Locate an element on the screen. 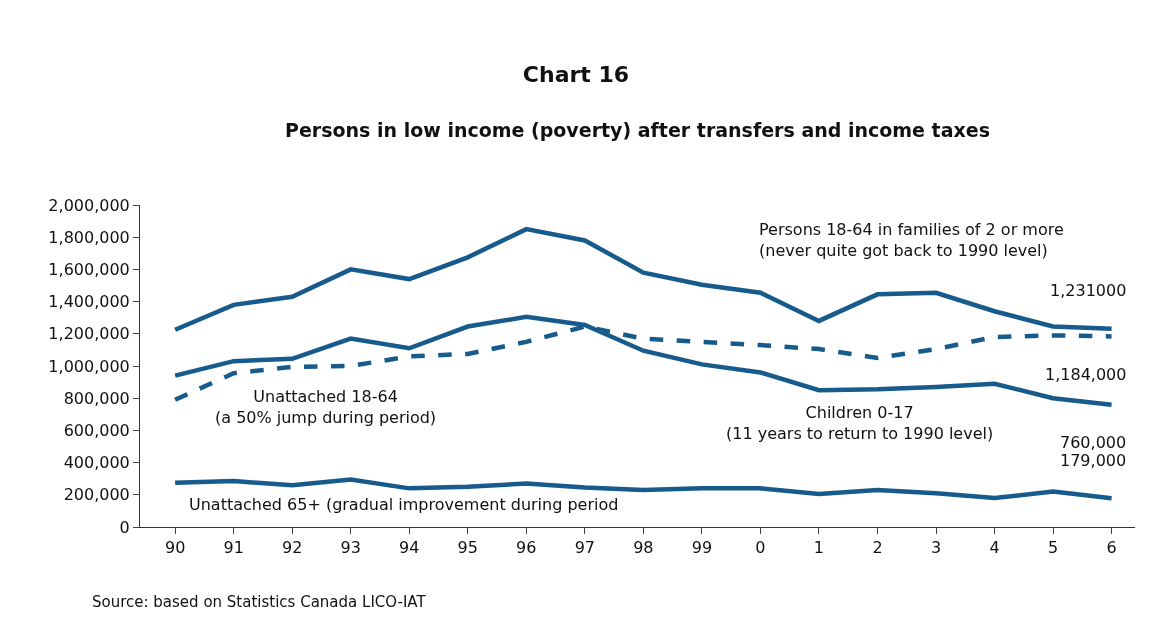 This screenshot has height=643, width=1152. chart-title: Chart 16 is located at coordinates (576, 74).